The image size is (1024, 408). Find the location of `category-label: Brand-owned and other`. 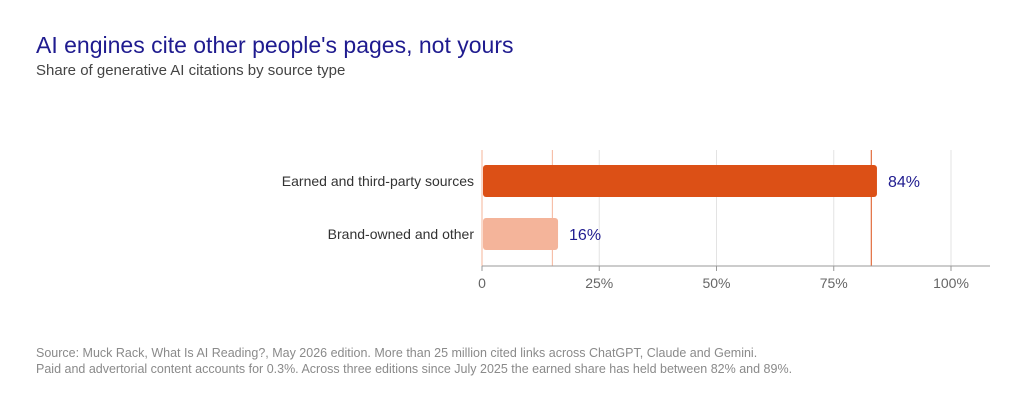

category-label: Brand-owned and other is located at coordinates (401, 234).